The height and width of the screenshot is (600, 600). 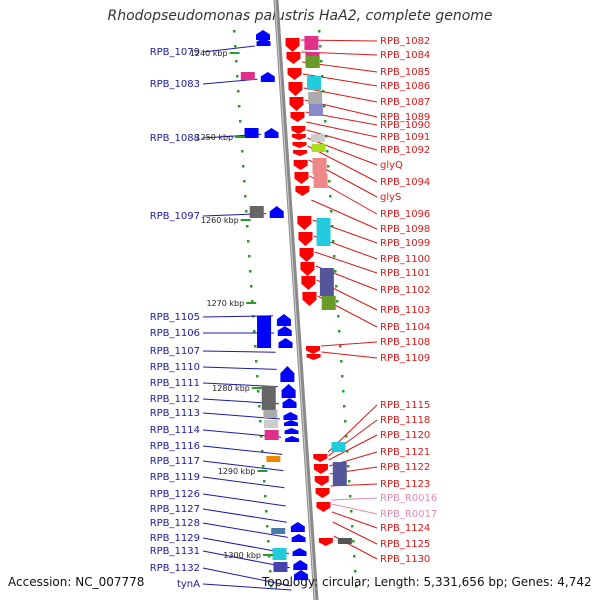 What do you see at coordinates (391, 165) in the screenshot?
I see `right-gene-label: glyQ` at bounding box center [391, 165].